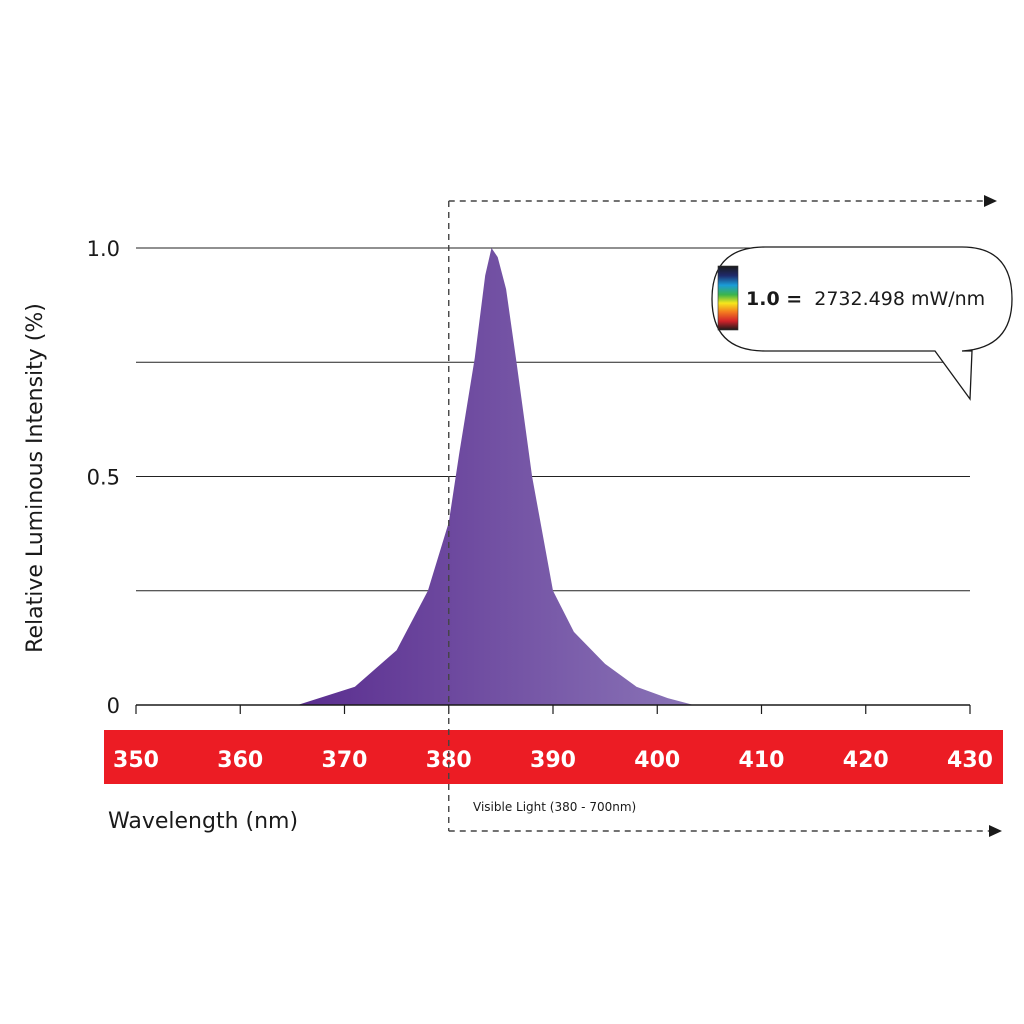 The width and height of the screenshot is (1024, 1024). What do you see at coordinates (762, 760) in the screenshot?
I see `x-tick-label: 410` at bounding box center [762, 760].